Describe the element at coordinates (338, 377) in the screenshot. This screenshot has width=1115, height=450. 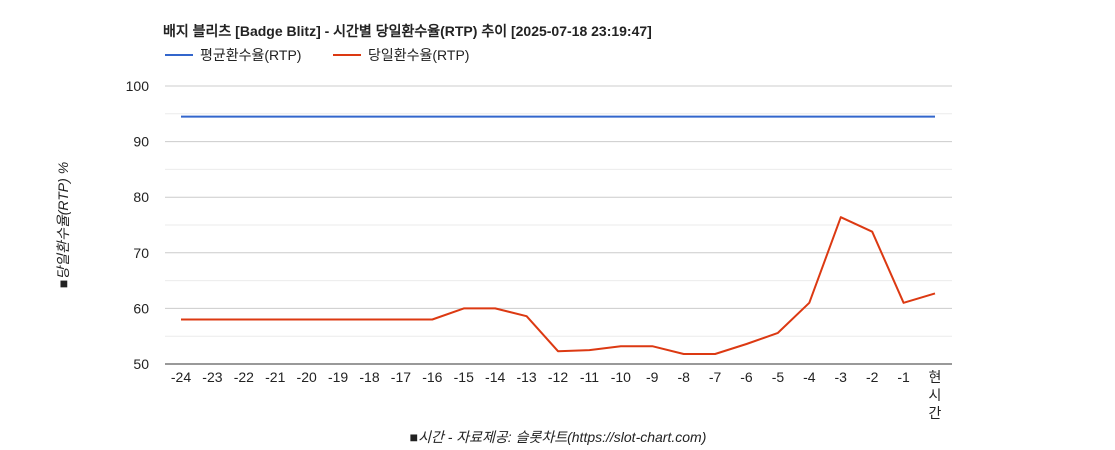
I see `x-tick-label: -19` at that location.